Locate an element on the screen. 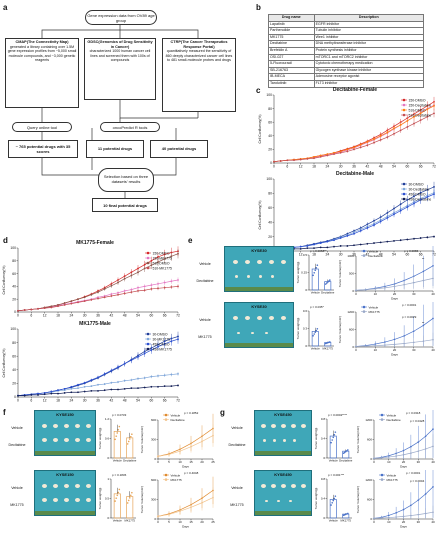 This screenshot has height=550, width=438. legend-label: 510-MK1775 is located at coordinates (163, 268).